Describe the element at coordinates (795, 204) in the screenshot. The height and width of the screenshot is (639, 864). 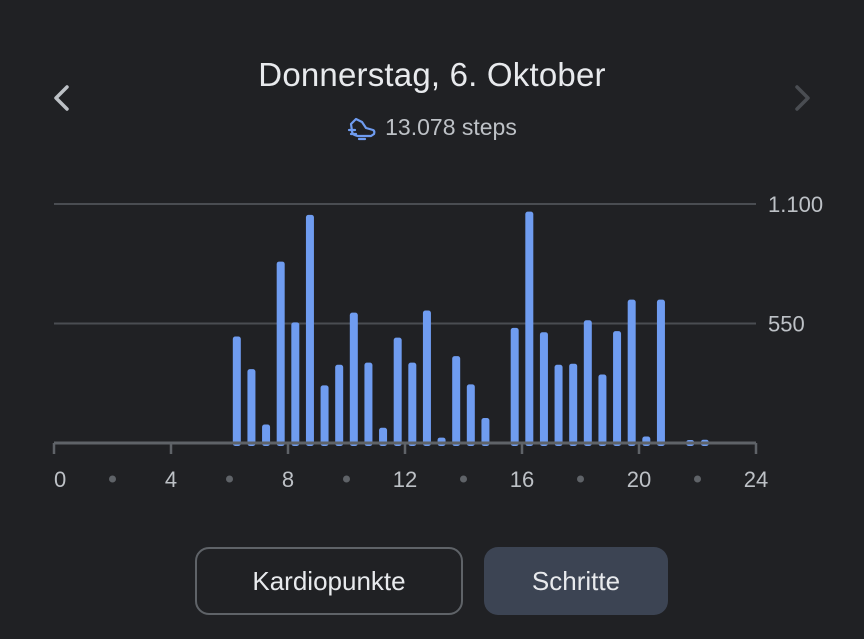
I see `y-tick-label: 1.100` at that location.